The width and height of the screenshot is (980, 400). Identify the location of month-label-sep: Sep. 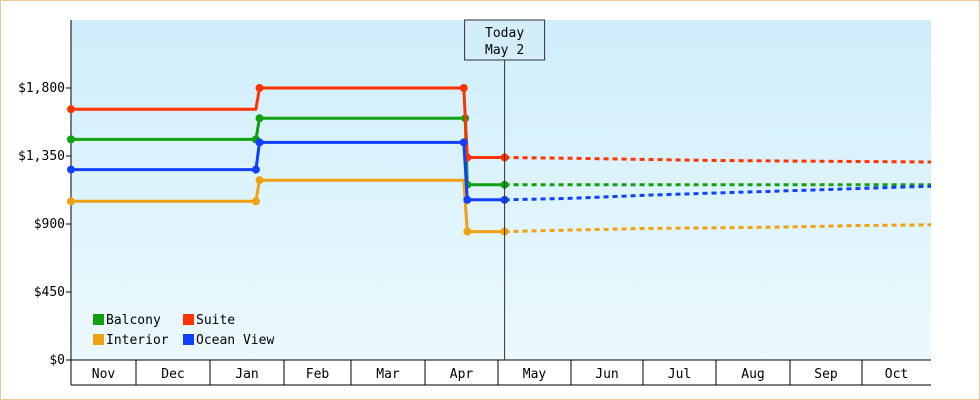
(826, 374).